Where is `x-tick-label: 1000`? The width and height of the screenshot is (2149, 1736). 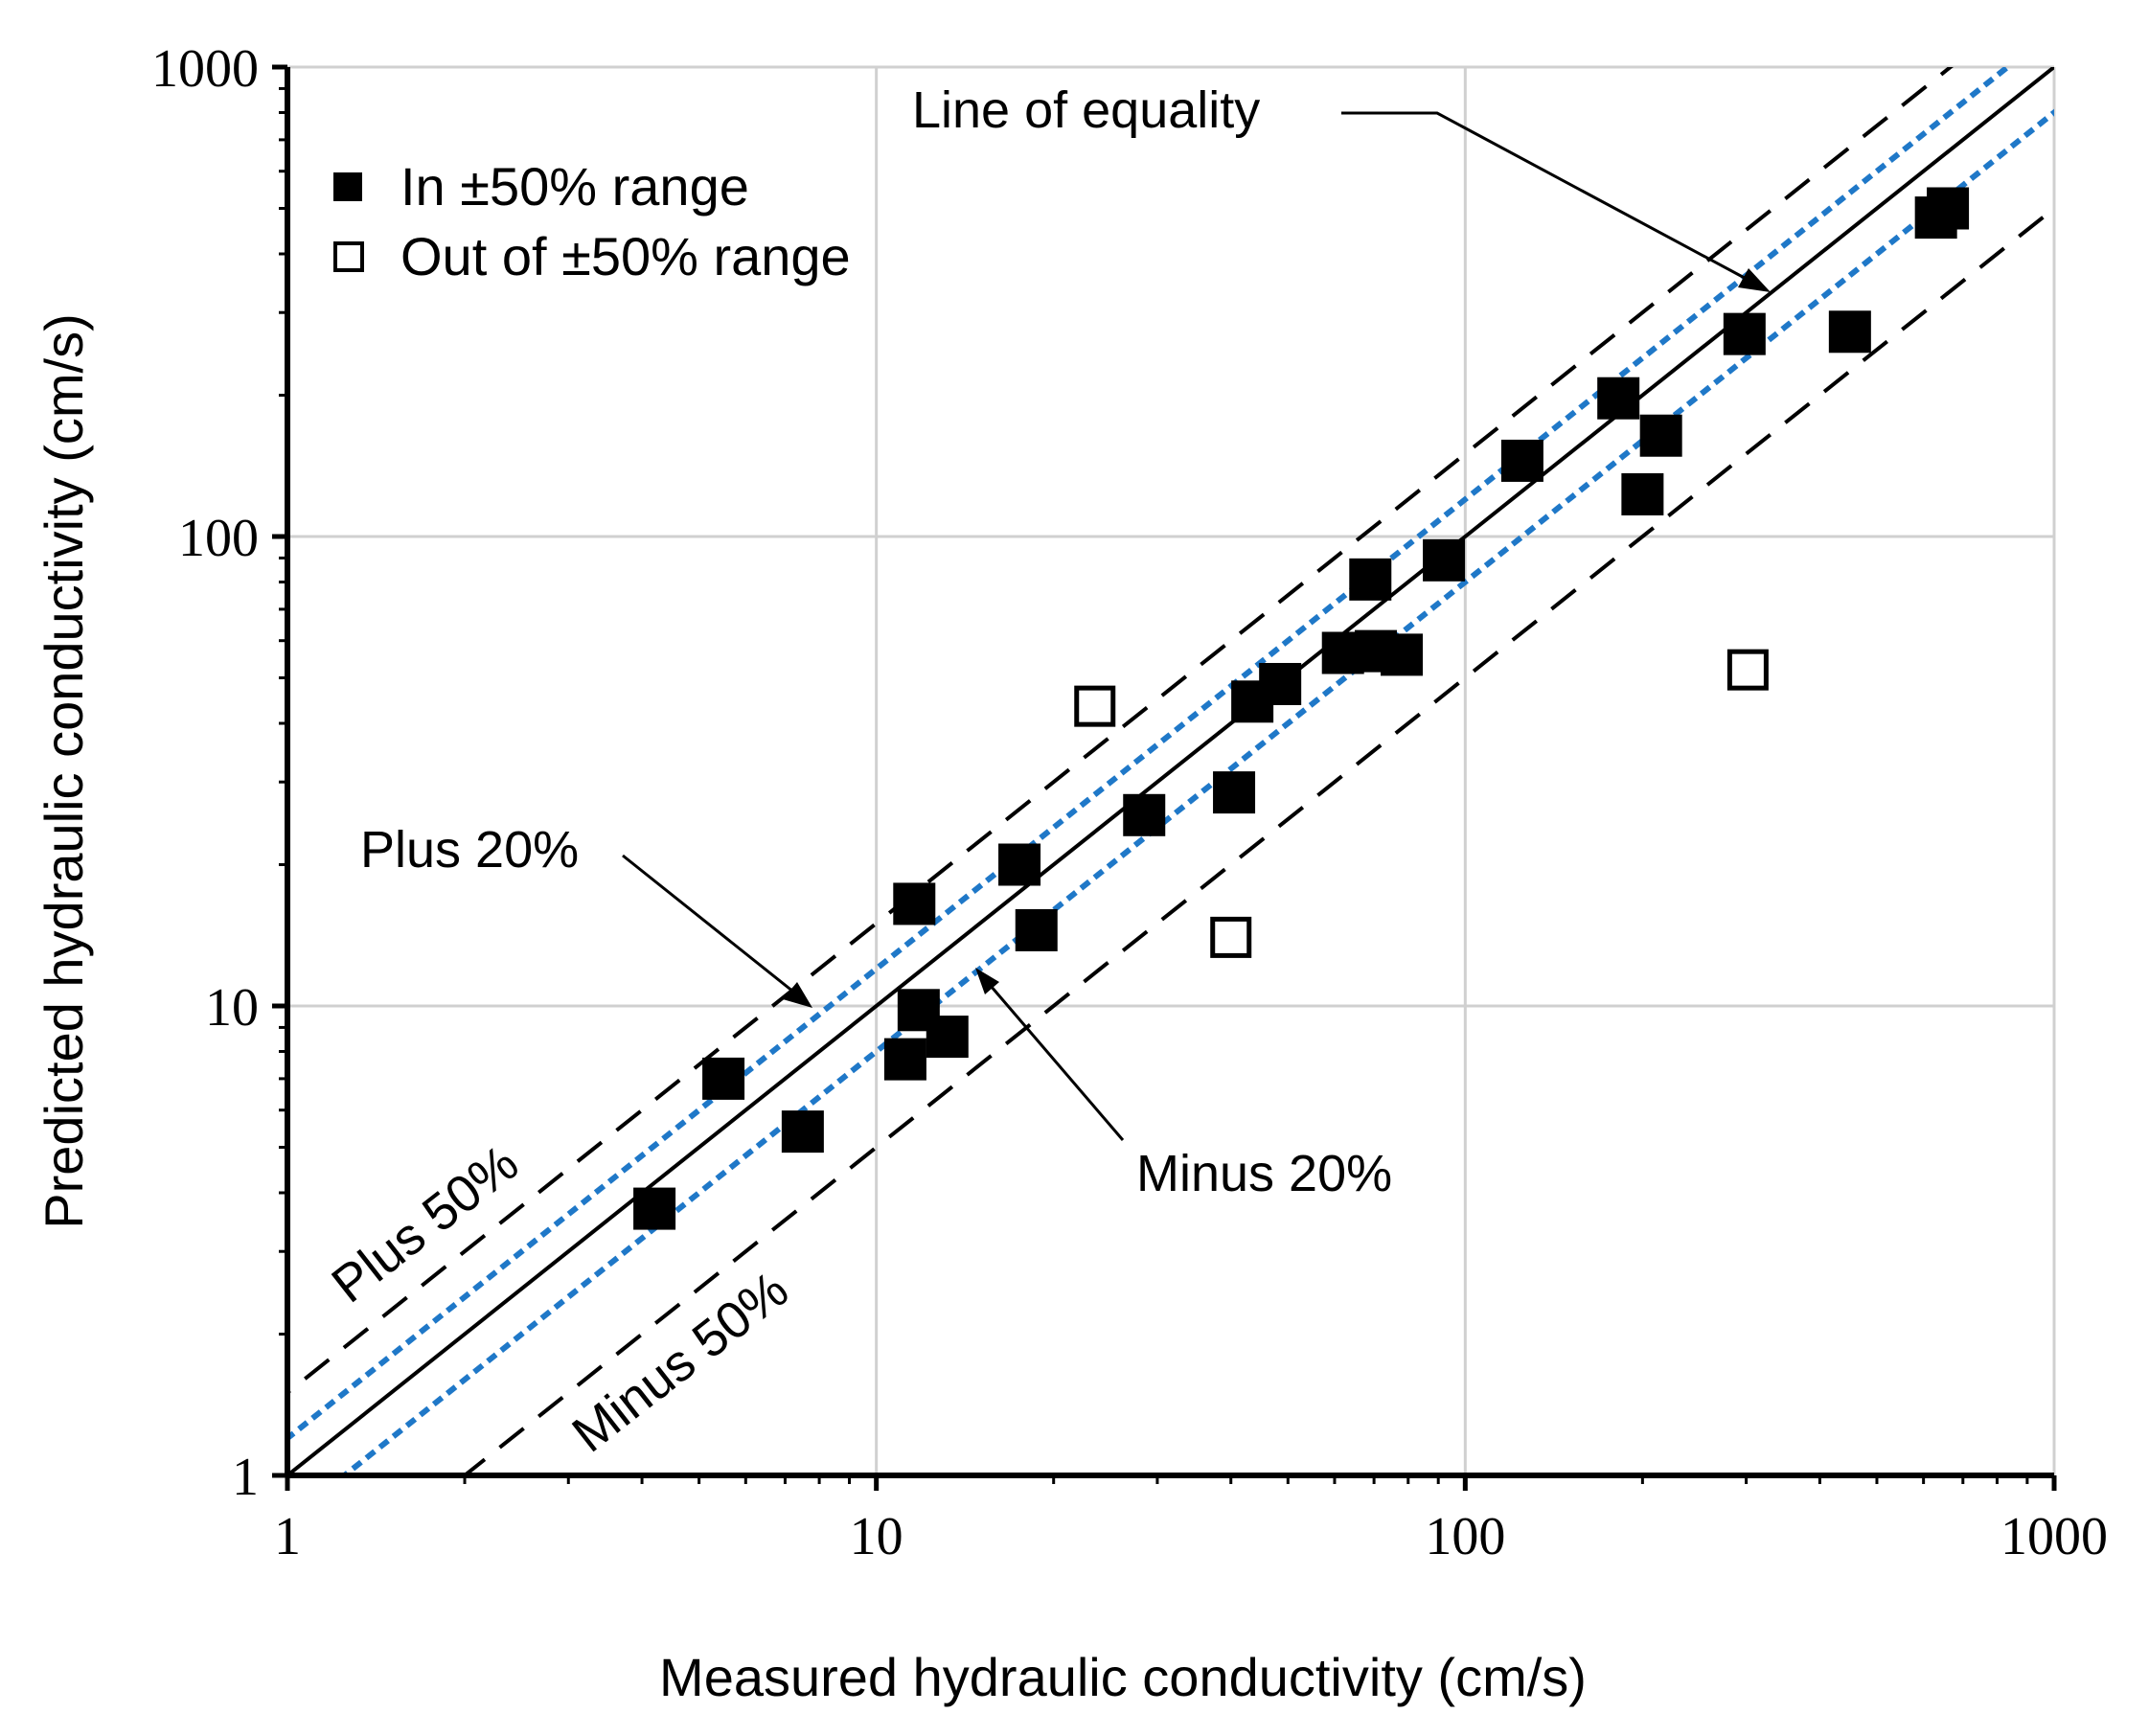
x-tick-label: 1000 is located at coordinates (2054, 1537).